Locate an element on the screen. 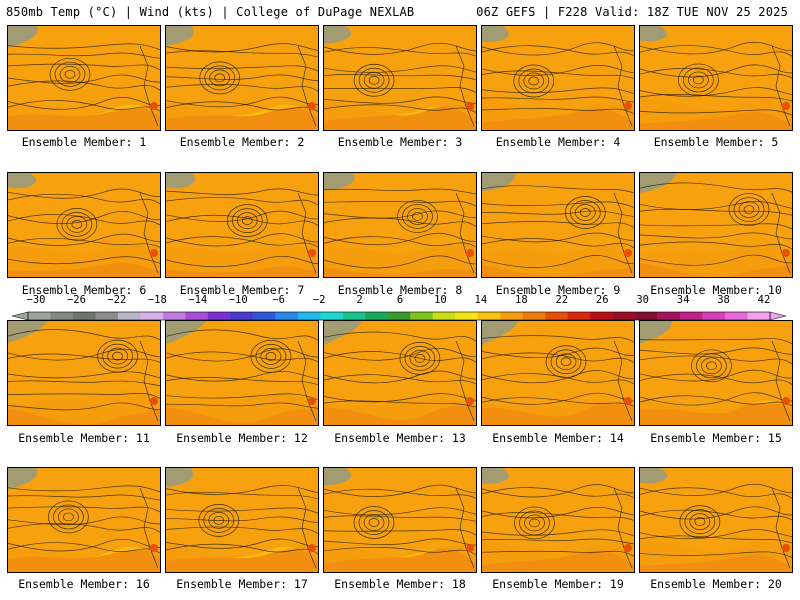 The width and height of the screenshot is (800, 600). ensemble-member-label: Ensemble Member: 14 is located at coordinates (558, 438).